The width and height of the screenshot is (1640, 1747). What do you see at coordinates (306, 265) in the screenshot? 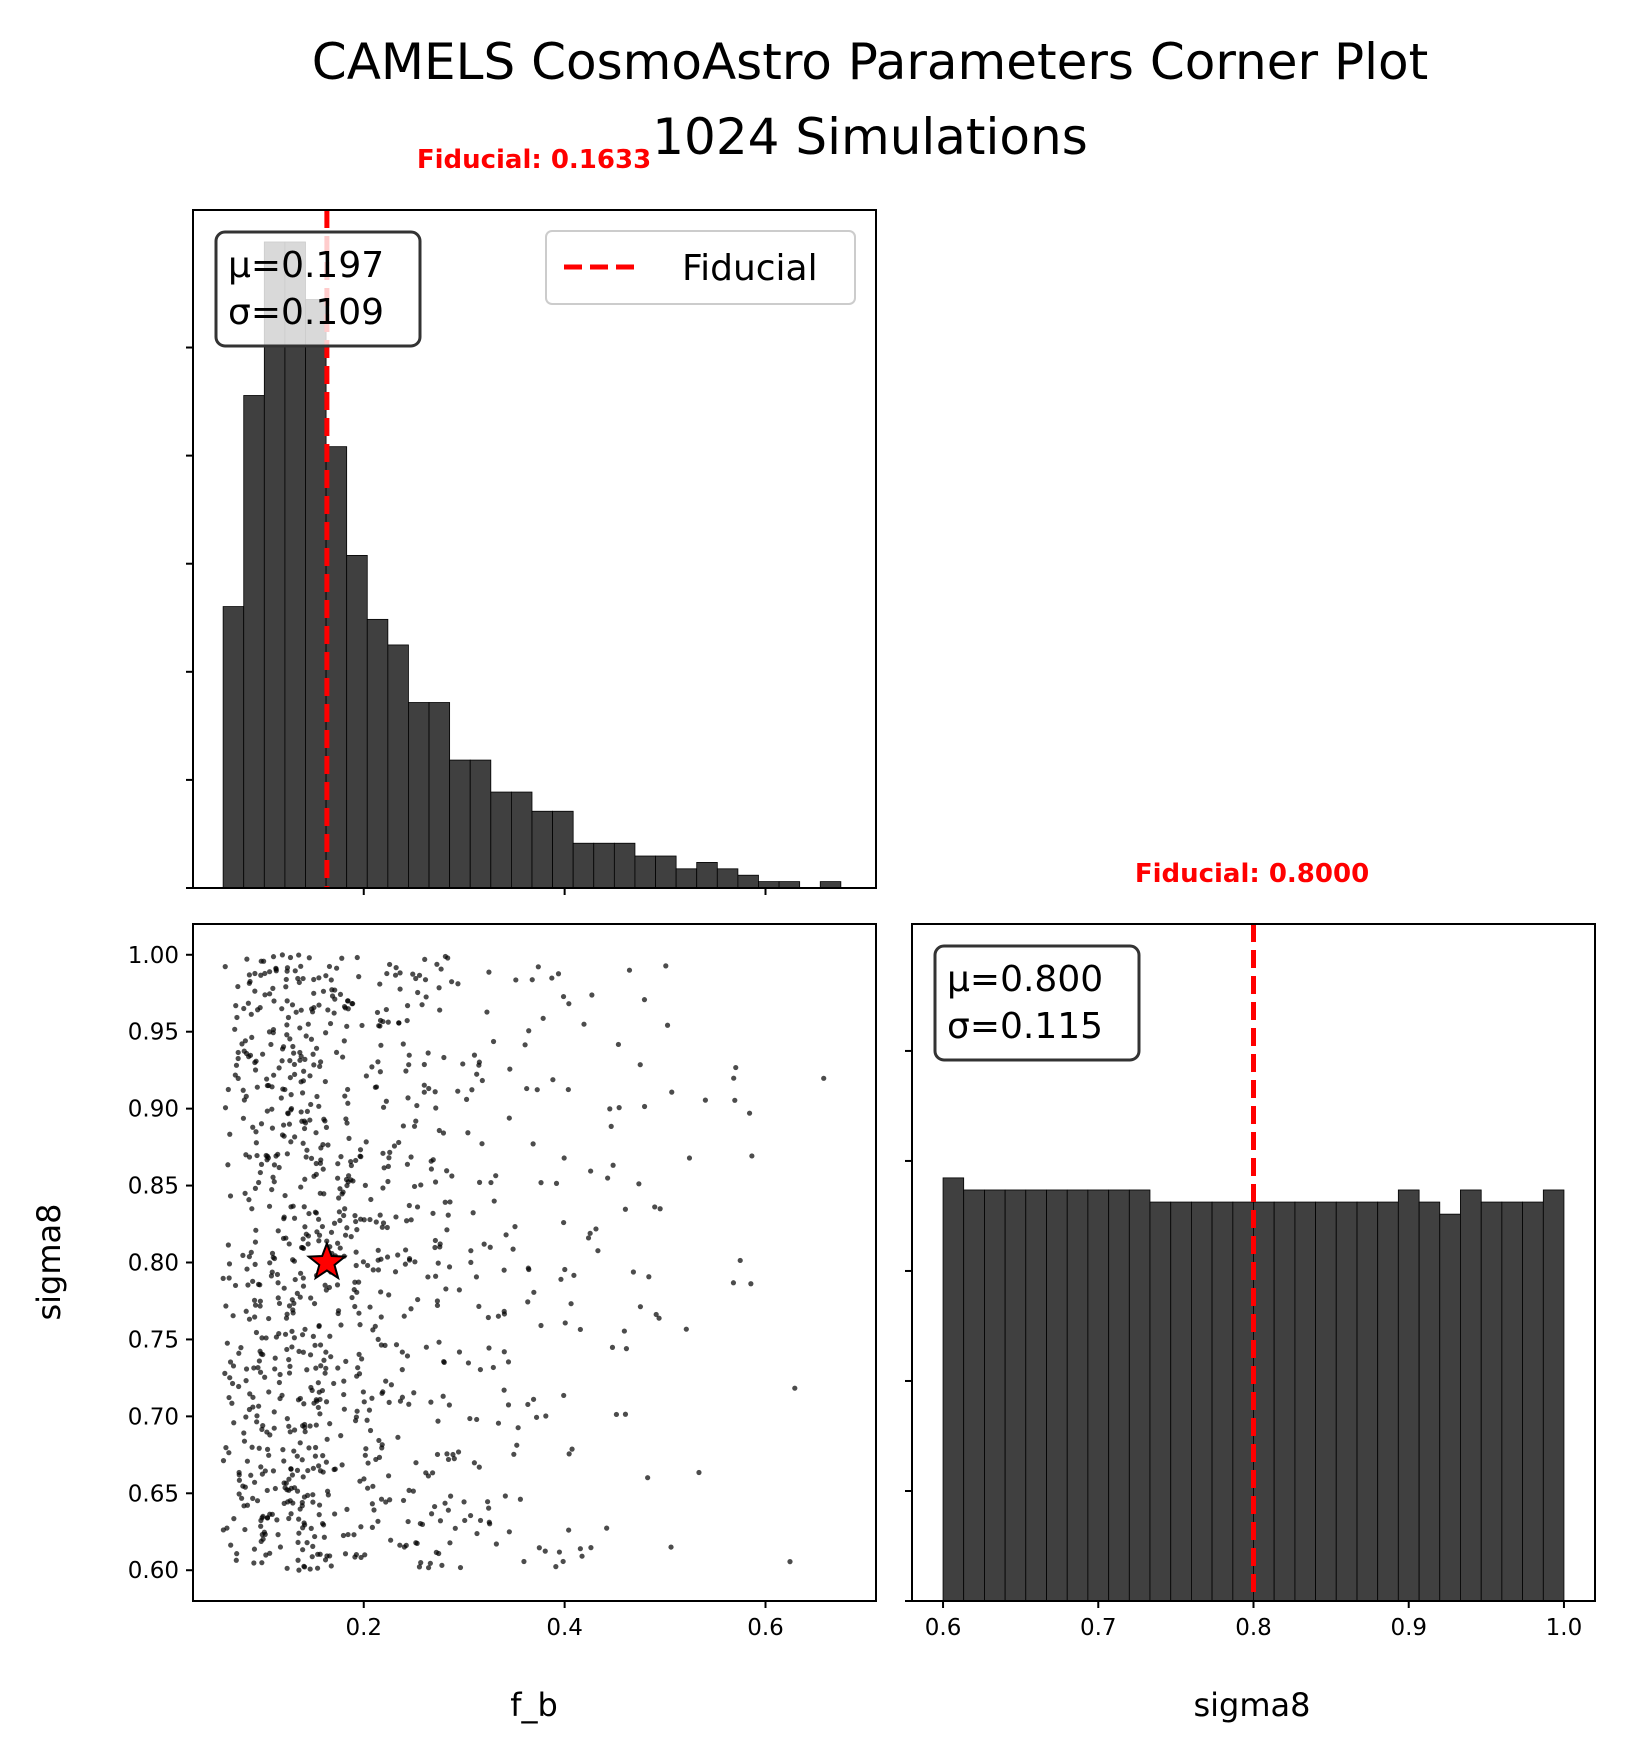
I see `fb-mean-text: μ=0.197` at bounding box center [306, 265].